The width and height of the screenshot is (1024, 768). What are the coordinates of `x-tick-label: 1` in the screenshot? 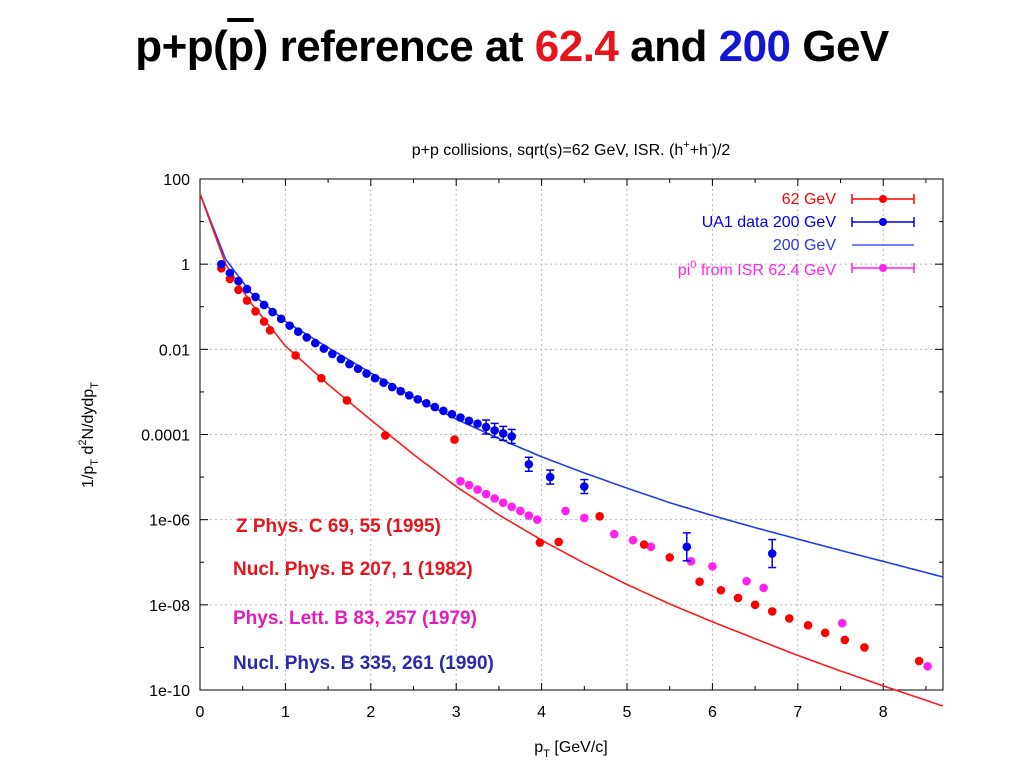 It's located at (285, 712).